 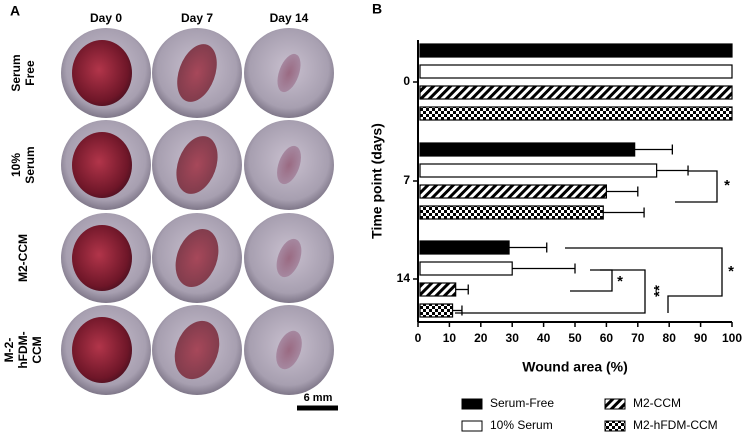 What do you see at coordinates (23, 349) in the screenshot?
I see `row-label: hFDM-` at bounding box center [23, 349].